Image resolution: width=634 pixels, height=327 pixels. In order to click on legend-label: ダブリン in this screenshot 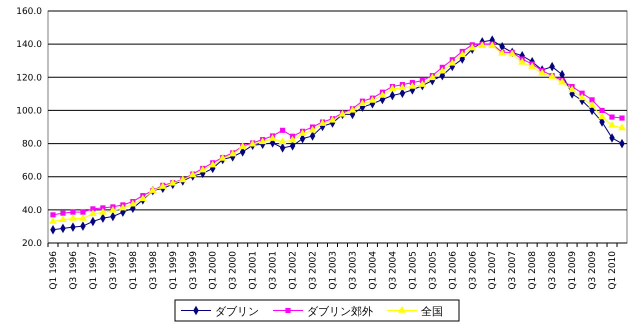, I will do `click(237, 311)`.